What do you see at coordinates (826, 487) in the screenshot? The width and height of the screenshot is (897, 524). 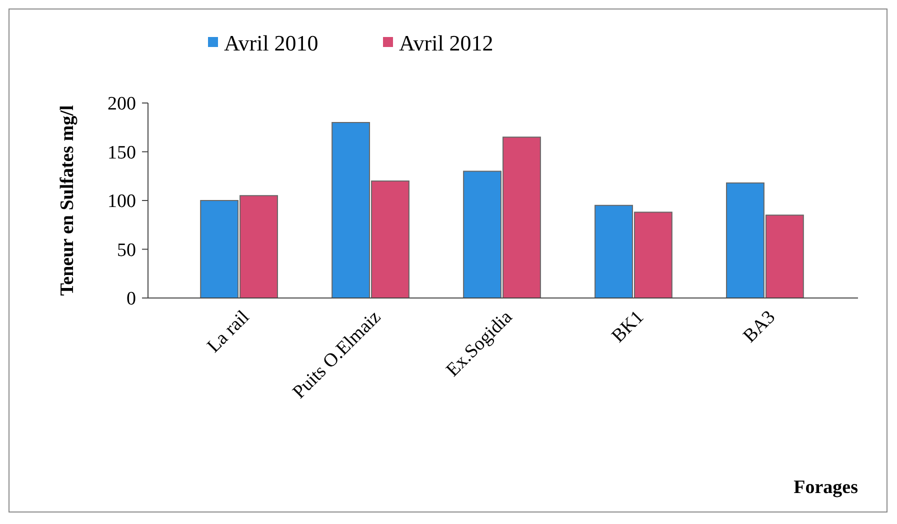 I see `x-axis-title: Forages` at bounding box center [826, 487].